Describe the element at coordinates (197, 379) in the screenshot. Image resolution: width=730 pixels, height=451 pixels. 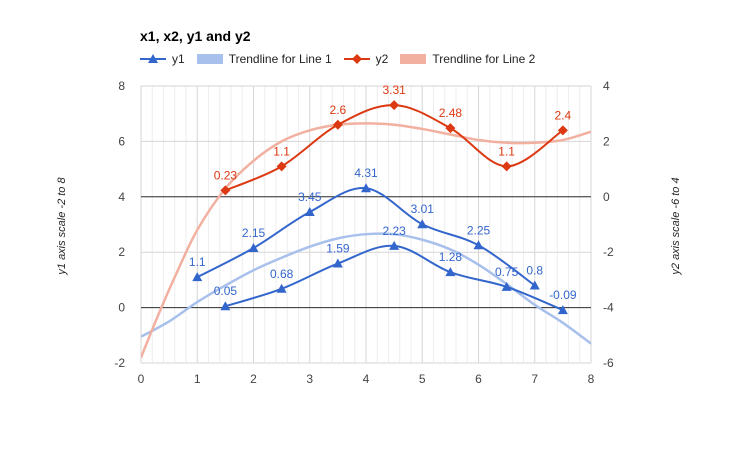
I see `x-tick-label: 1` at that location.